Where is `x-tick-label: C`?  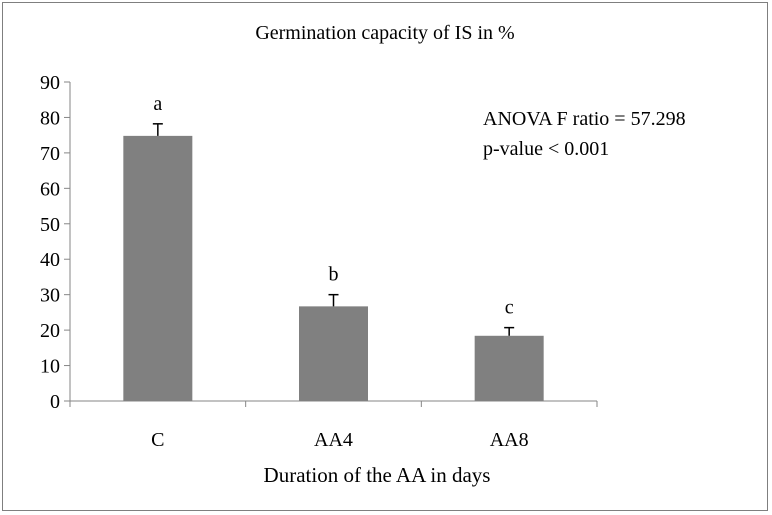 x-tick-label: C is located at coordinates (157, 440).